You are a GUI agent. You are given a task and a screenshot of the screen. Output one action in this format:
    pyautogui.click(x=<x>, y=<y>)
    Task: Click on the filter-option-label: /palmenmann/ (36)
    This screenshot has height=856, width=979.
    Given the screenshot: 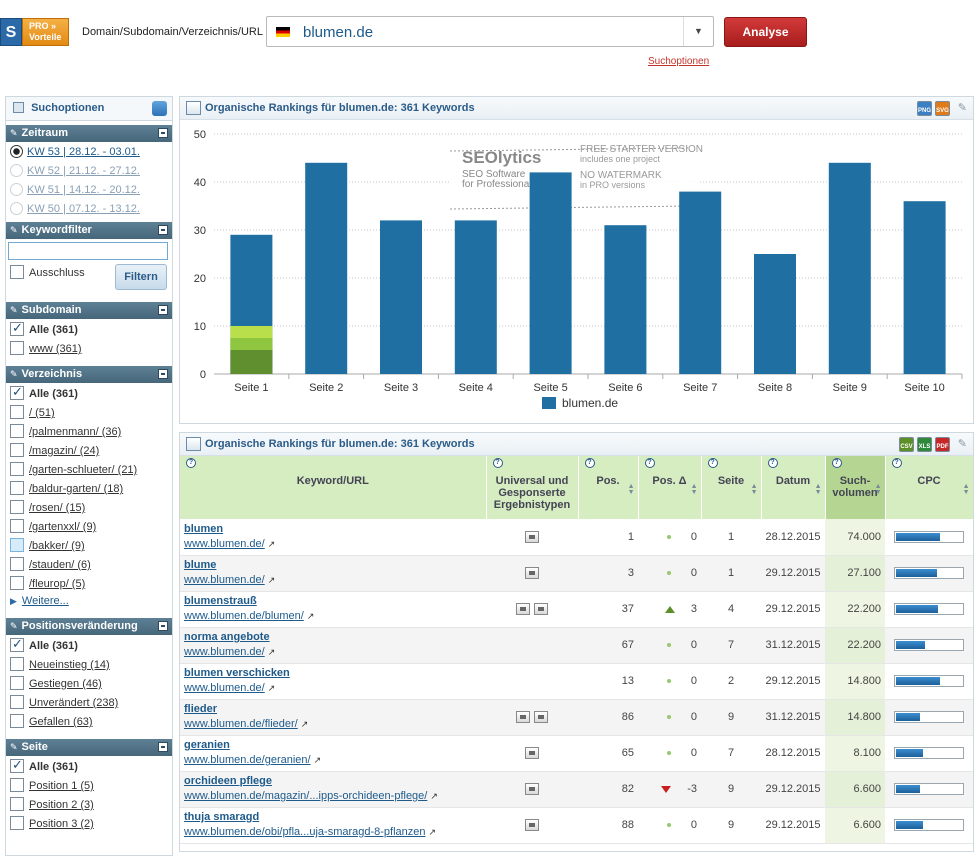 What is the action you would take?
    pyautogui.click(x=75, y=432)
    